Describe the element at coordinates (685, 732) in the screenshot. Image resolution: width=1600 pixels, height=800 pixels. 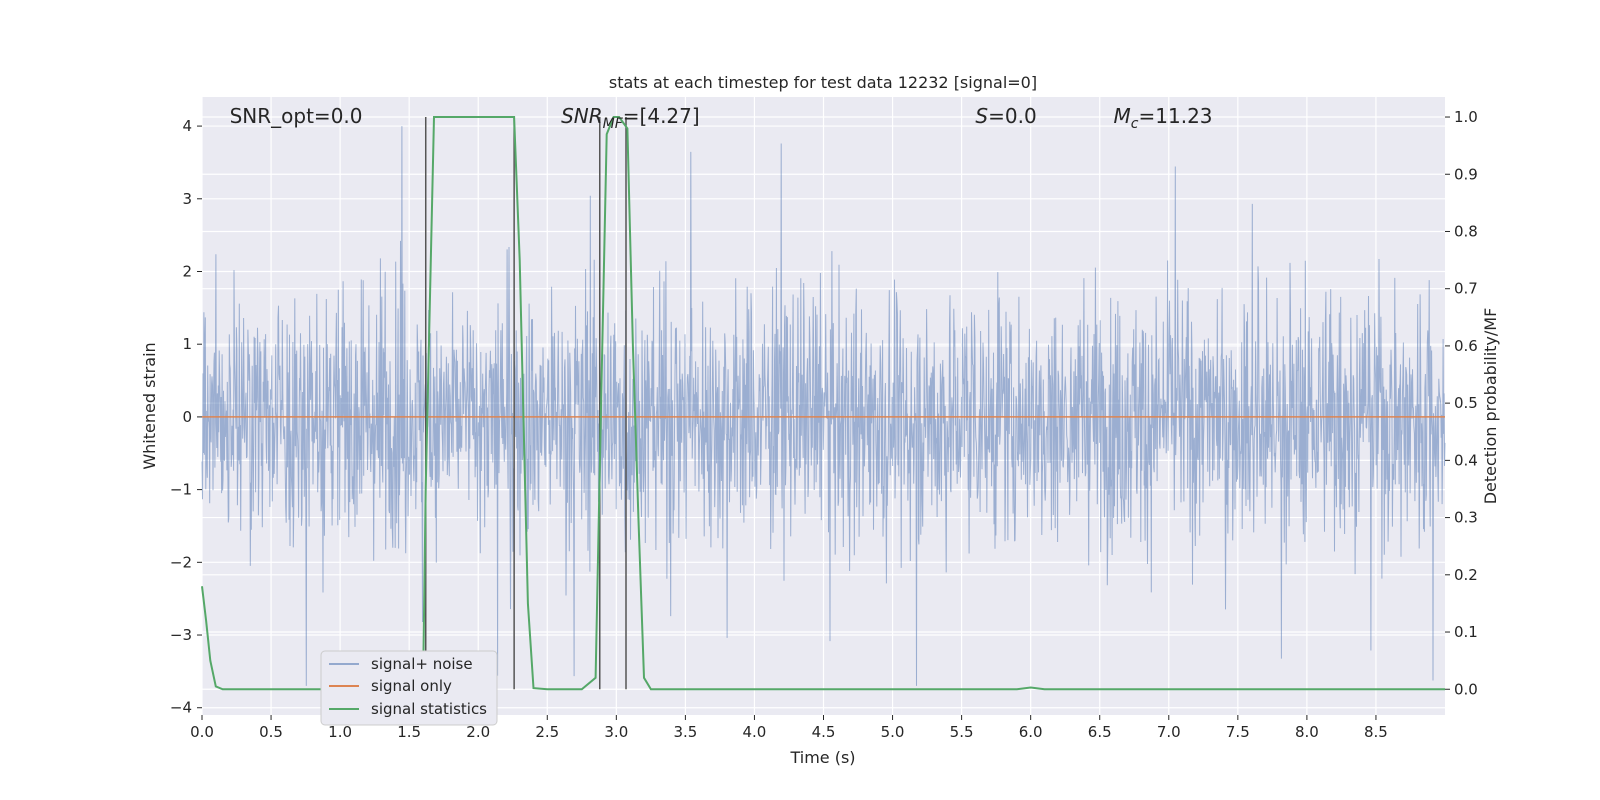
I see `x-tick-label: 3.5` at that location.